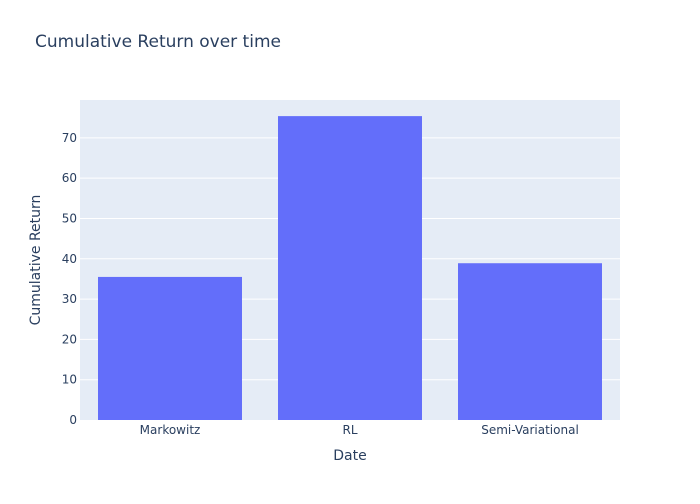 Image resolution: width=700 pixels, height=504 pixels. Describe the element at coordinates (69, 218) in the screenshot. I see `y-tick-label: 50` at that location.